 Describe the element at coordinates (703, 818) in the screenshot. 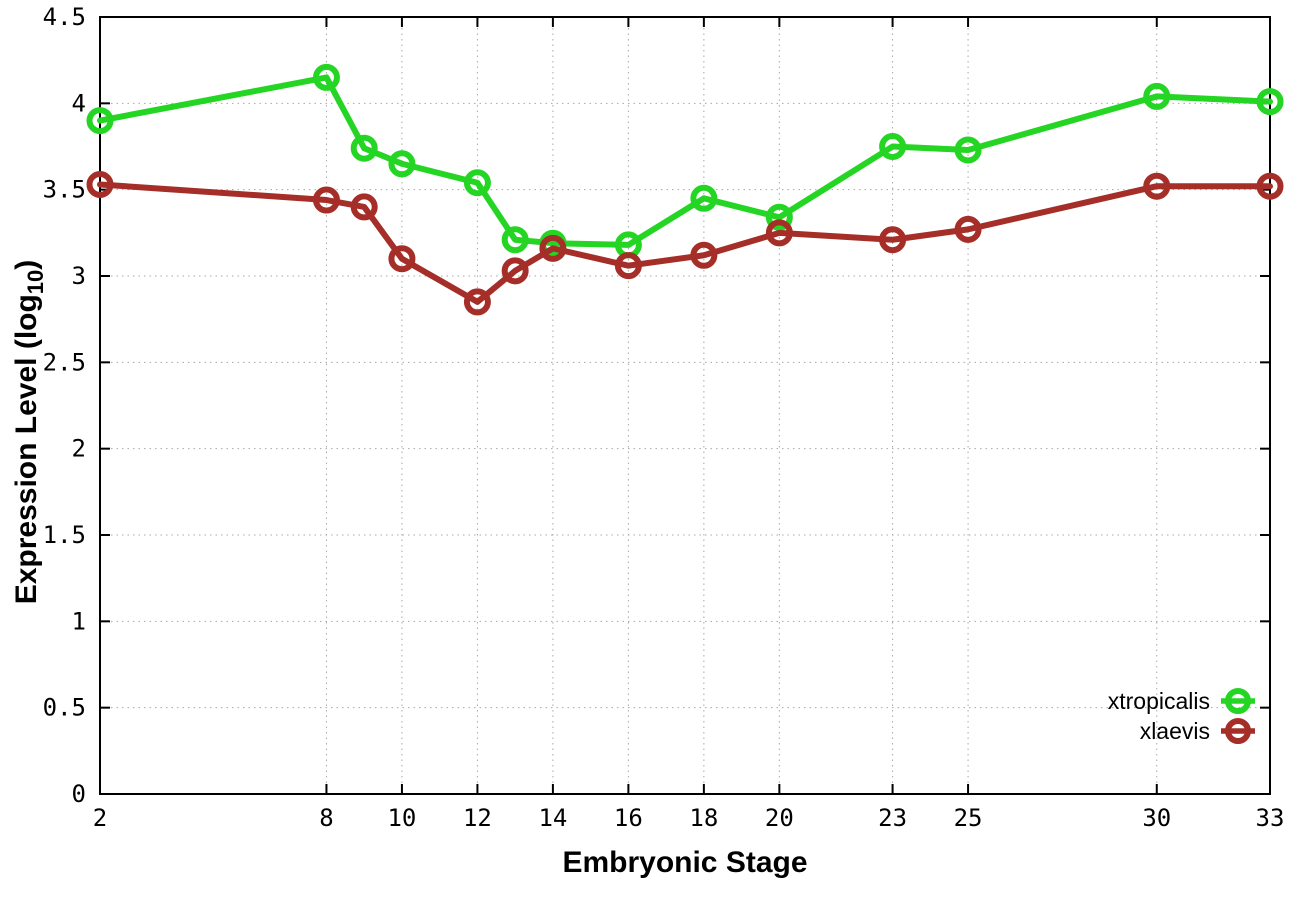

I see `x-tick-label: 18` at that location.